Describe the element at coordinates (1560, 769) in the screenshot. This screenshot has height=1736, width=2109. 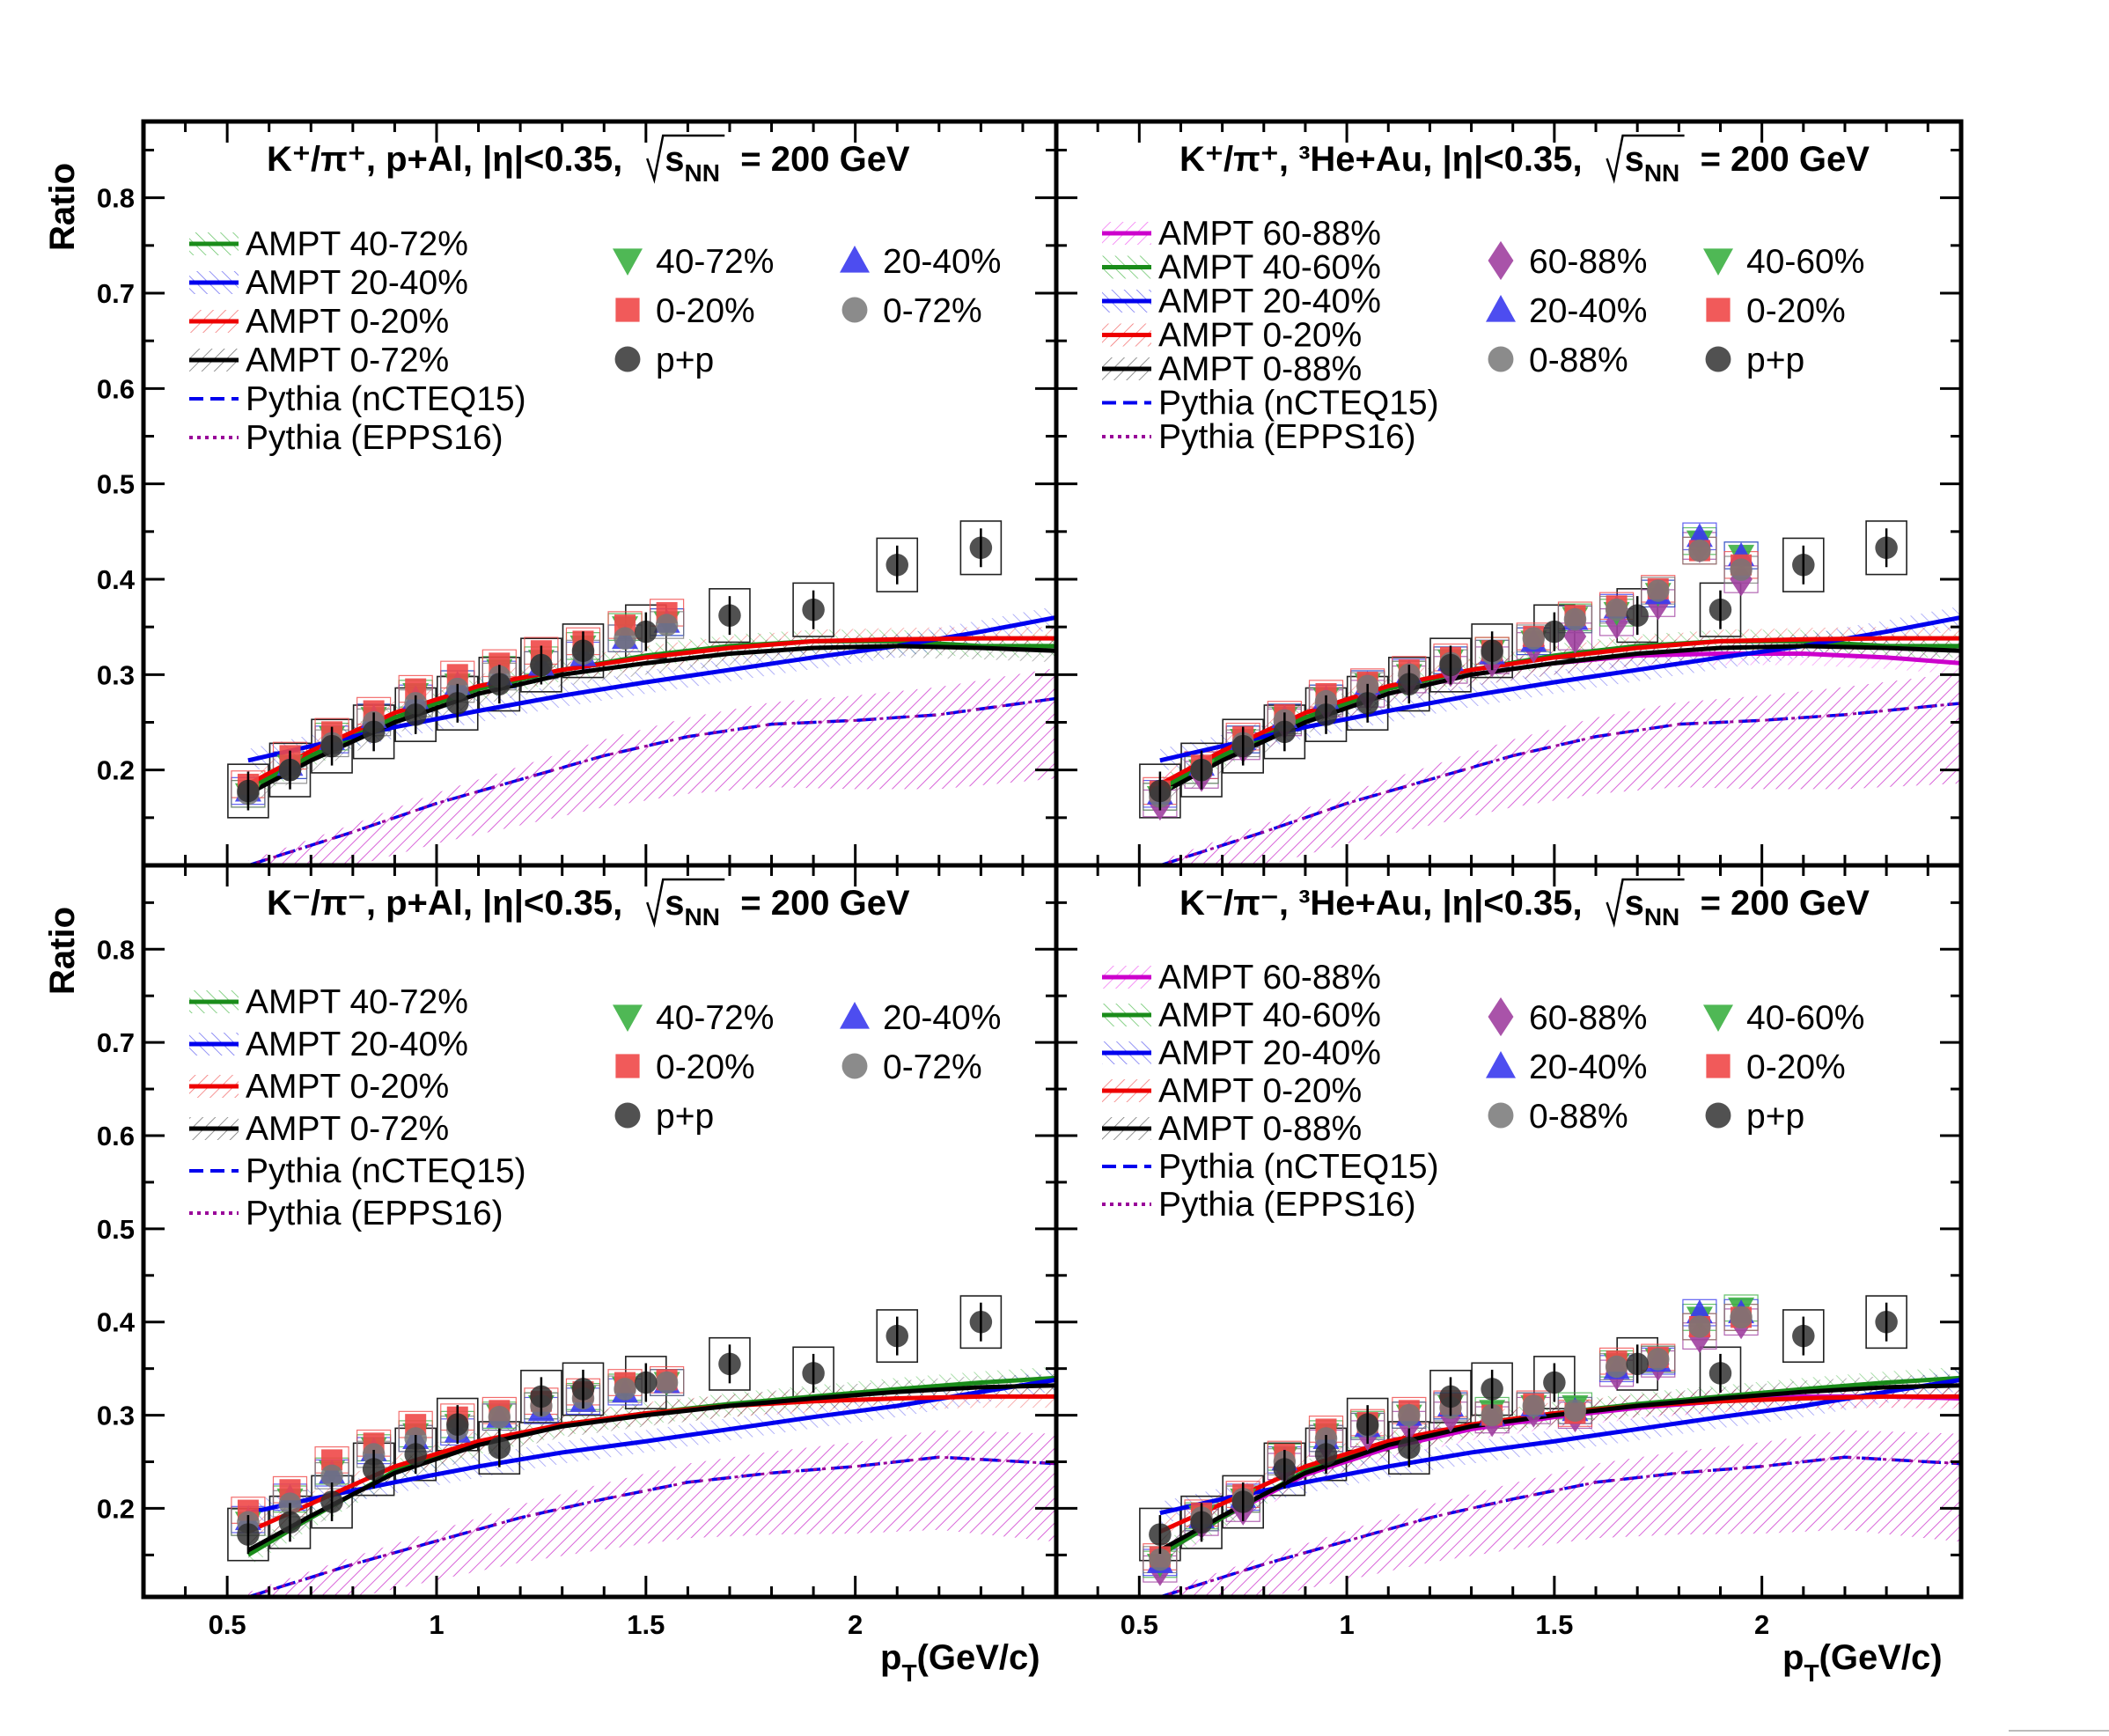
I see `pythia-band` at that location.